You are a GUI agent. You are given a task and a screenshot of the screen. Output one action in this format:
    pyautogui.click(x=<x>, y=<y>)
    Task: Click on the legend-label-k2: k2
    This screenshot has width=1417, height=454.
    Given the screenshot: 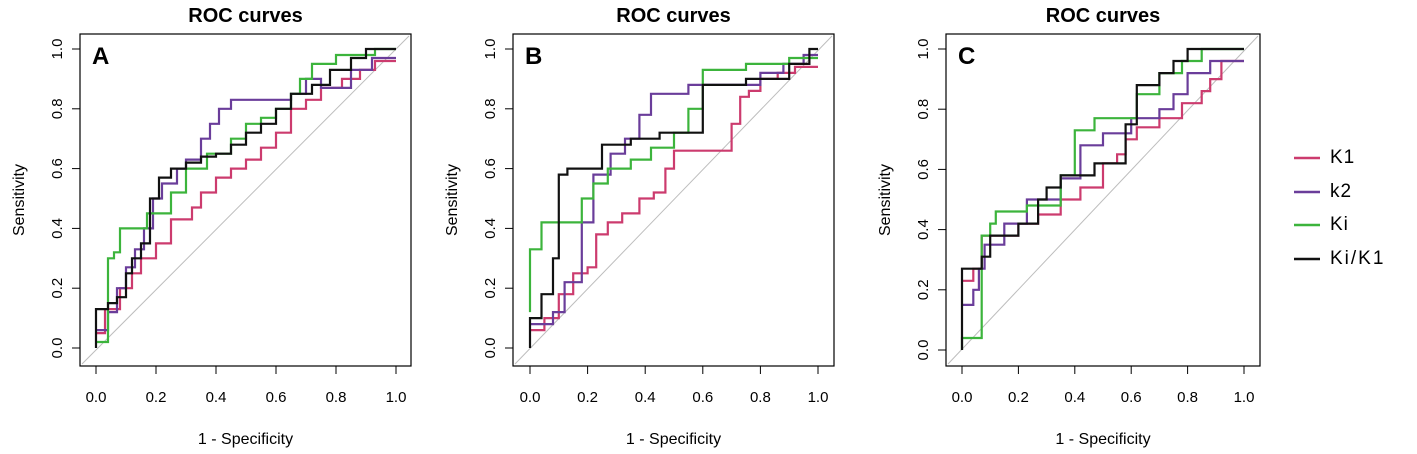 What is the action you would take?
    pyautogui.click(x=1341, y=191)
    